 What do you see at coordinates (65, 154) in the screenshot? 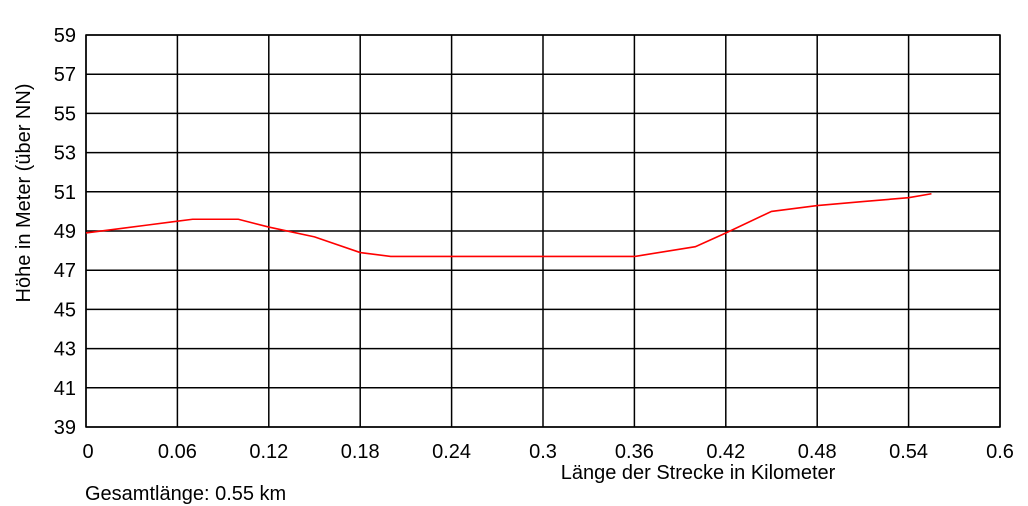
I see `y-tick-label: 53` at bounding box center [65, 154].